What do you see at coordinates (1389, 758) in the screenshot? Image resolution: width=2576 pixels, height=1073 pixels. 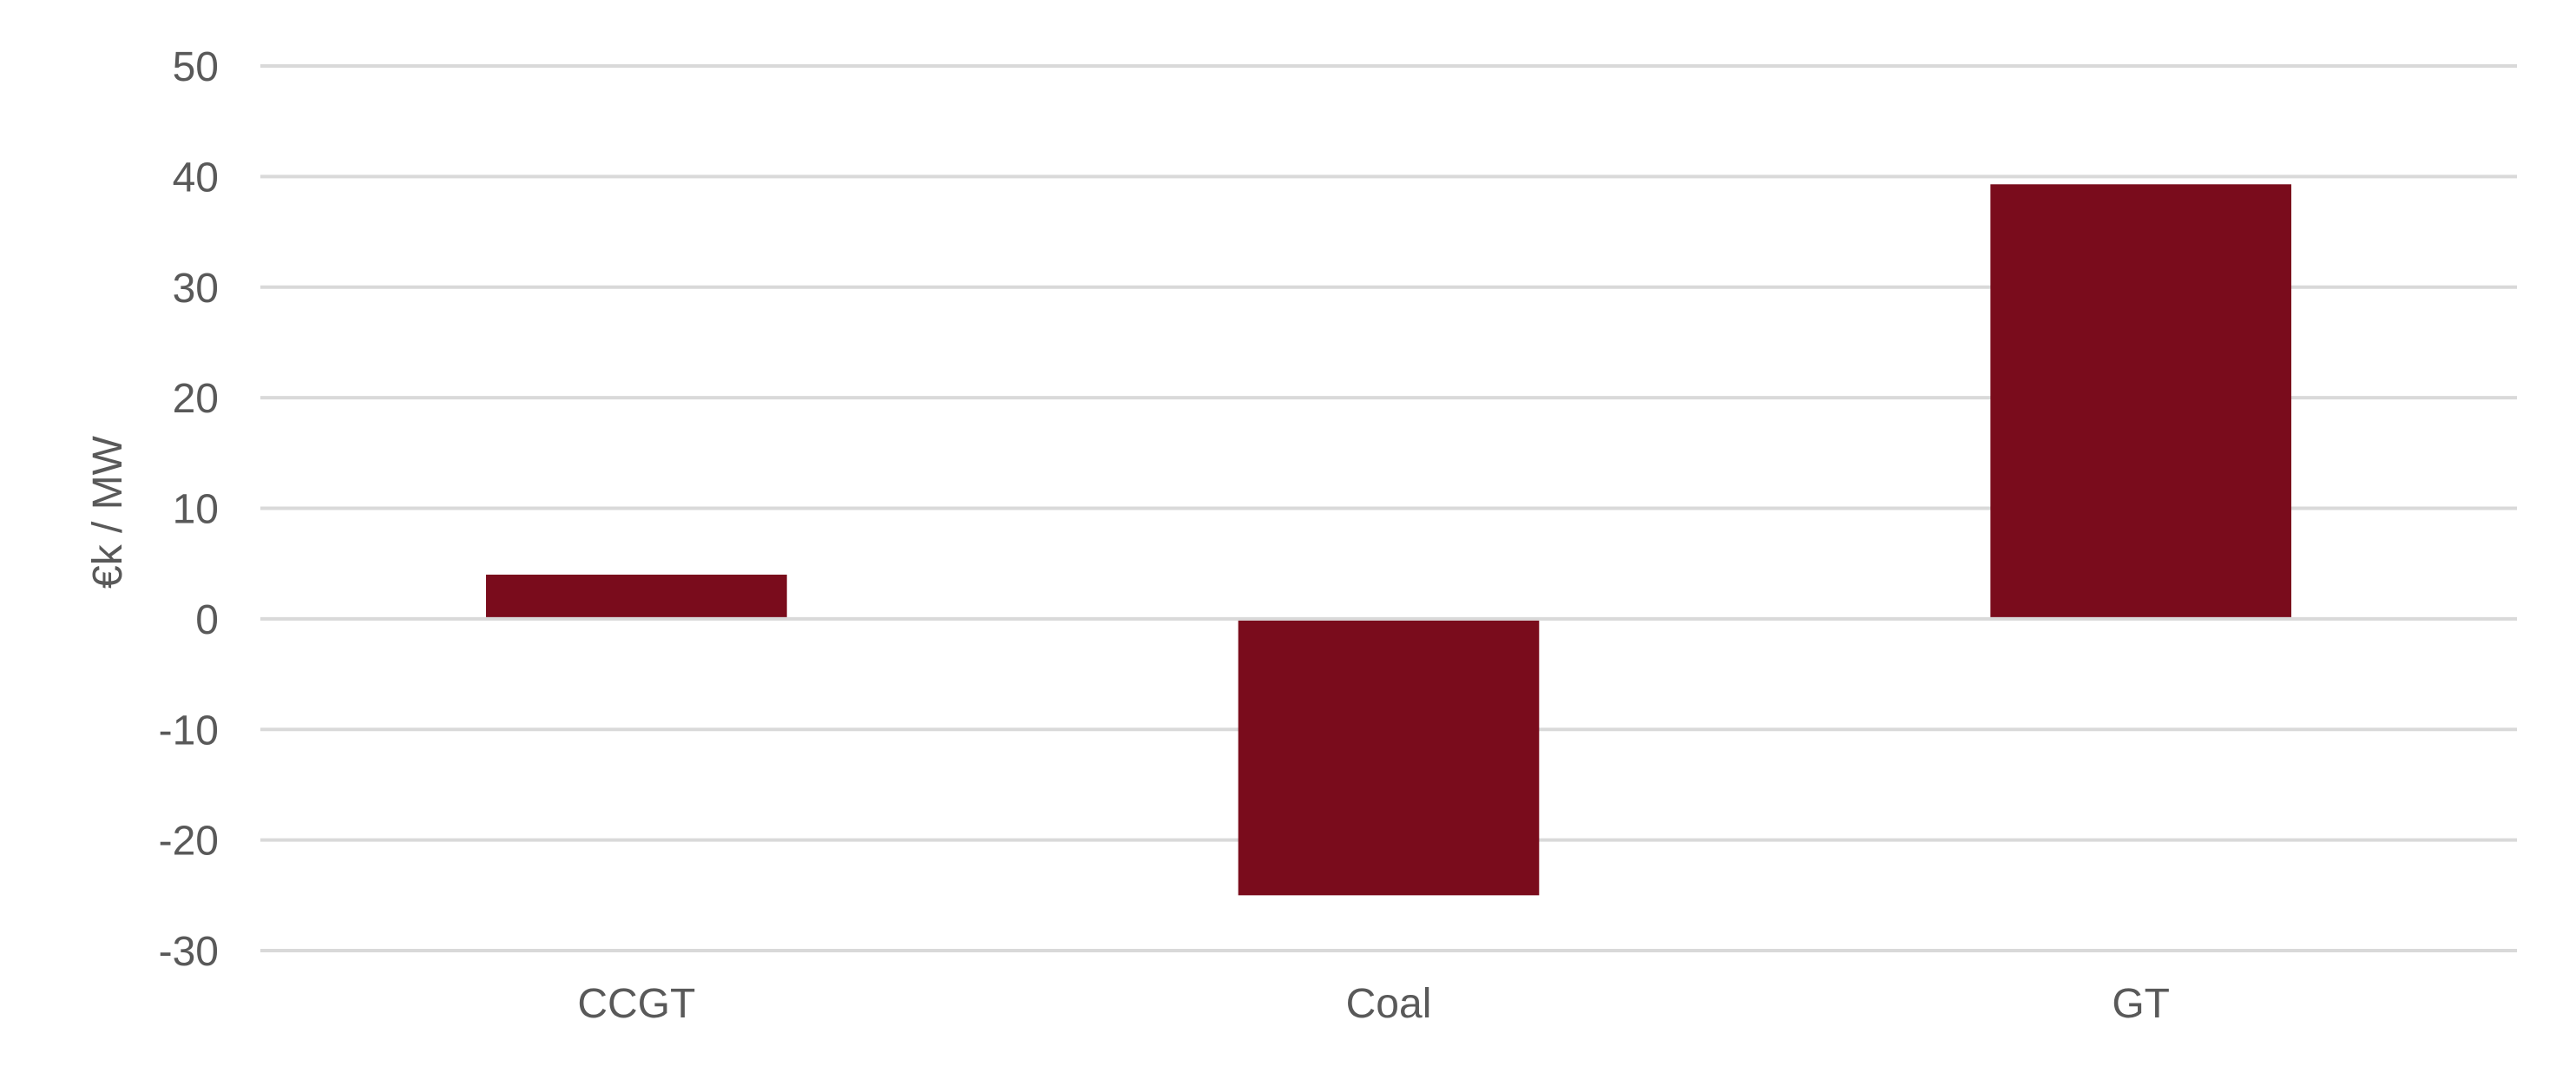 I see `bar-coal` at bounding box center [1389, 758].